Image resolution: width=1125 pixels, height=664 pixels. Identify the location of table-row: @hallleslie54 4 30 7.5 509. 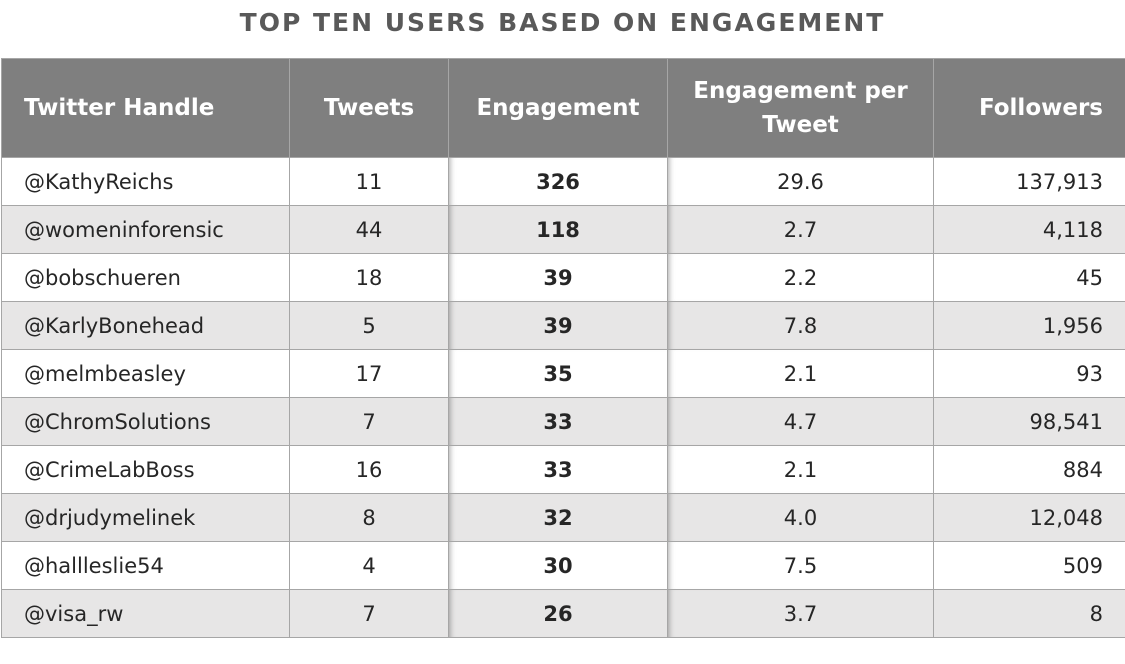
(563, 565).